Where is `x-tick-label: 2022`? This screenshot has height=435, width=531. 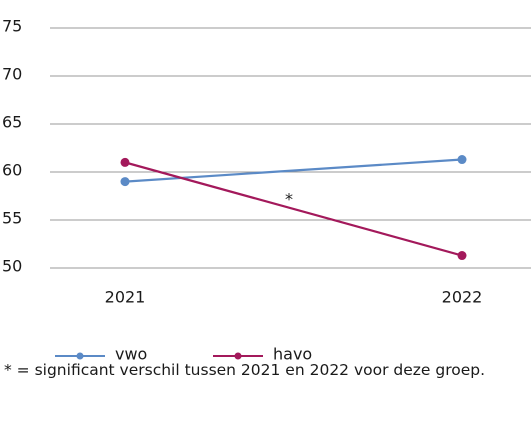
x-tick-label: 2022 is located at coordinates (462, 297).